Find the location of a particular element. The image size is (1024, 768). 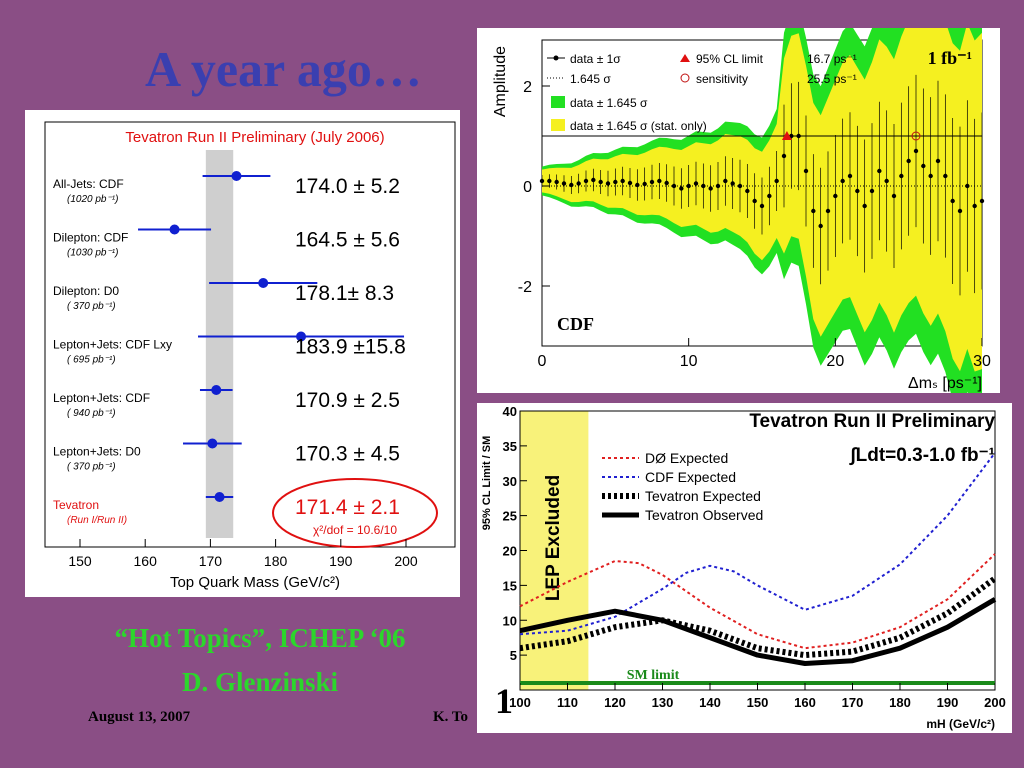

measurement-label: Dilepton: D0 is located at coordinates (86, 291).